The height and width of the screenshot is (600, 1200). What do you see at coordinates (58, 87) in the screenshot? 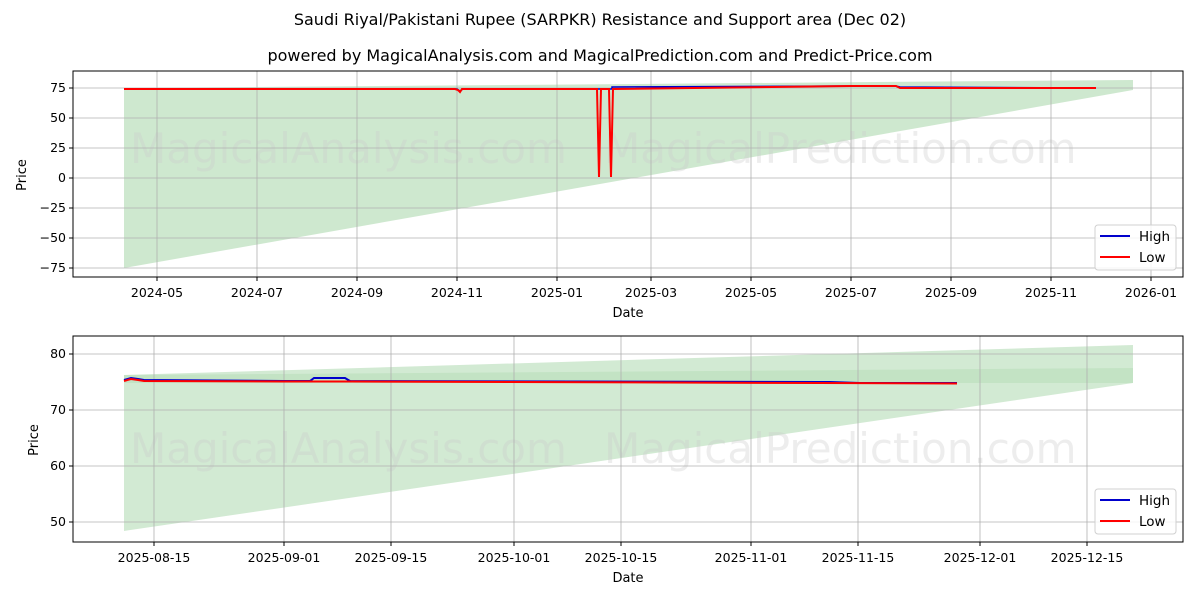
I see `top-ytick: 75` at bounding box center [58, 87].